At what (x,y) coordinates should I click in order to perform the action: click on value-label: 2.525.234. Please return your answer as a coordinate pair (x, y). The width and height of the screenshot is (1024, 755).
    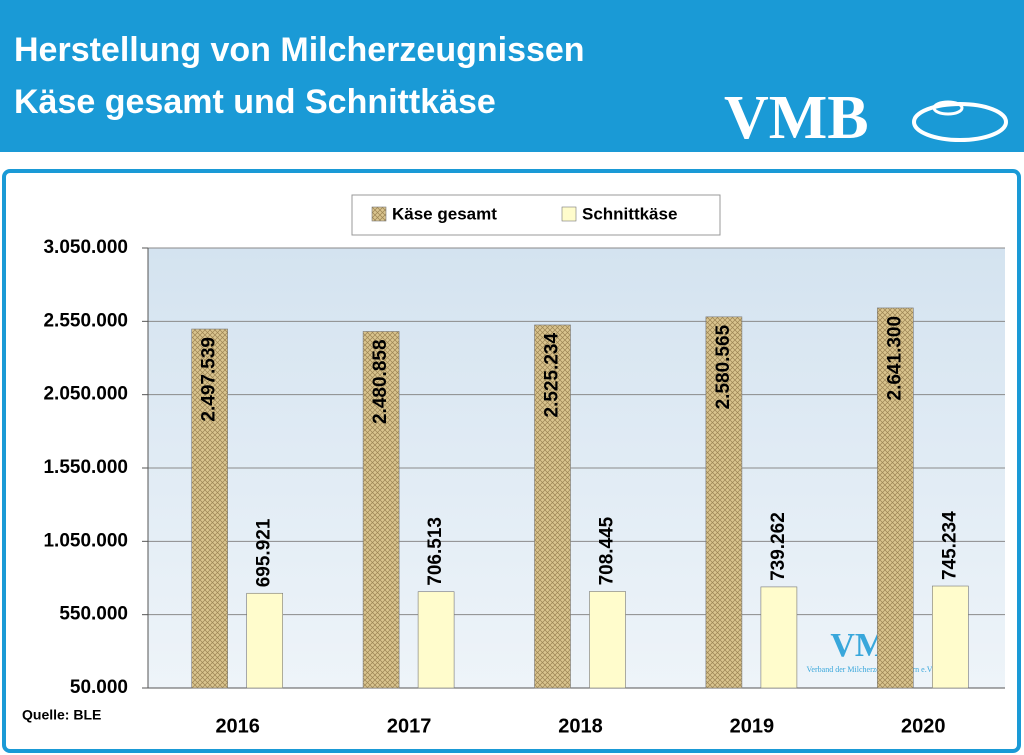
    Looking at the image, I should click on (552, 375).